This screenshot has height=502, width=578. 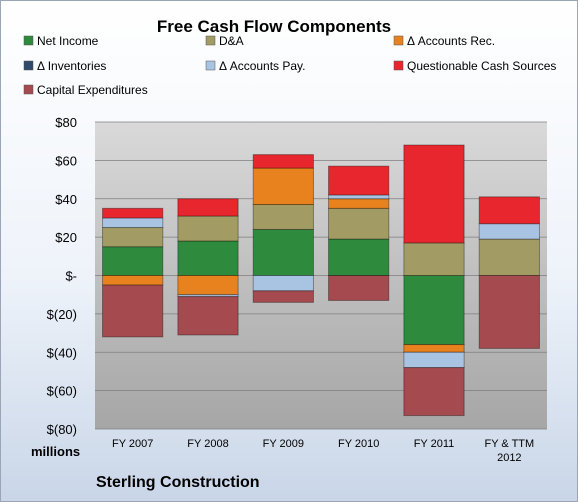 I want to click on x-category-label: FY 2009, so click(x=283, y=444).